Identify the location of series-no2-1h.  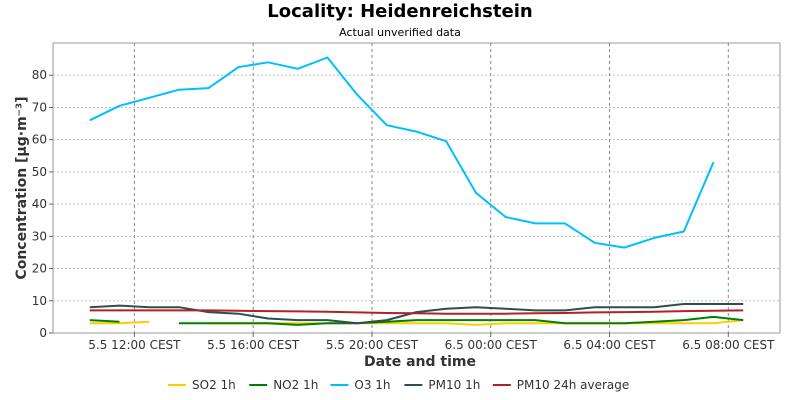
(416, 320).